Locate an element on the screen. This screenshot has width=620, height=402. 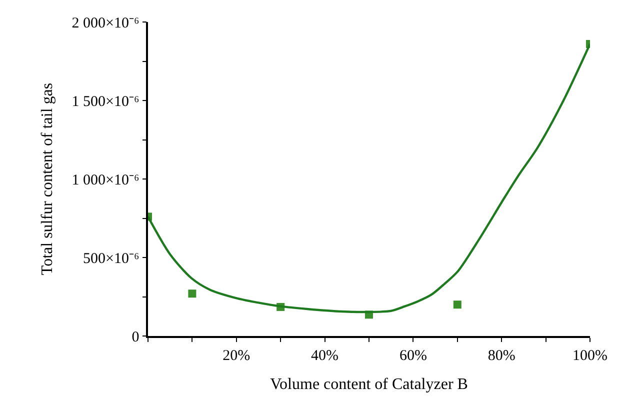
x-tick-label: 100% is located at coordinates (590, 356).